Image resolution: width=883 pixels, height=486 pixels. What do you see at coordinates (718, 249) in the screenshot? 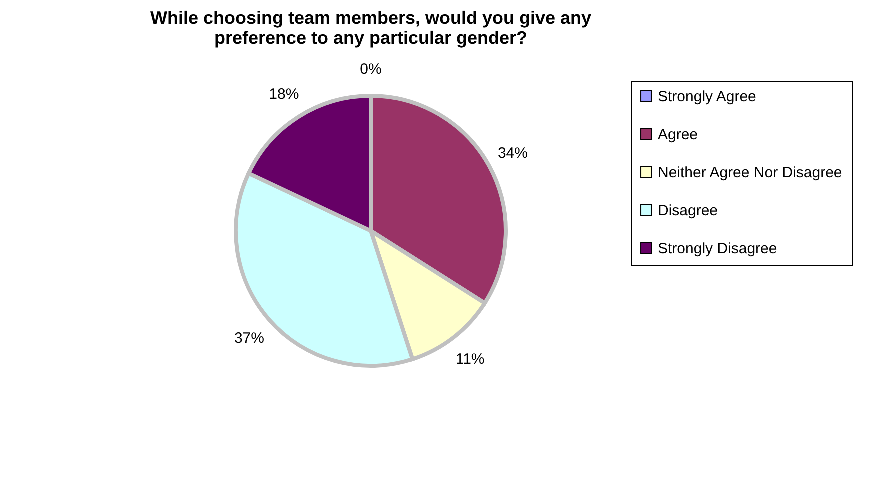
I see `legend-label: Strongly Disagree` at bounding box center [718, 249].